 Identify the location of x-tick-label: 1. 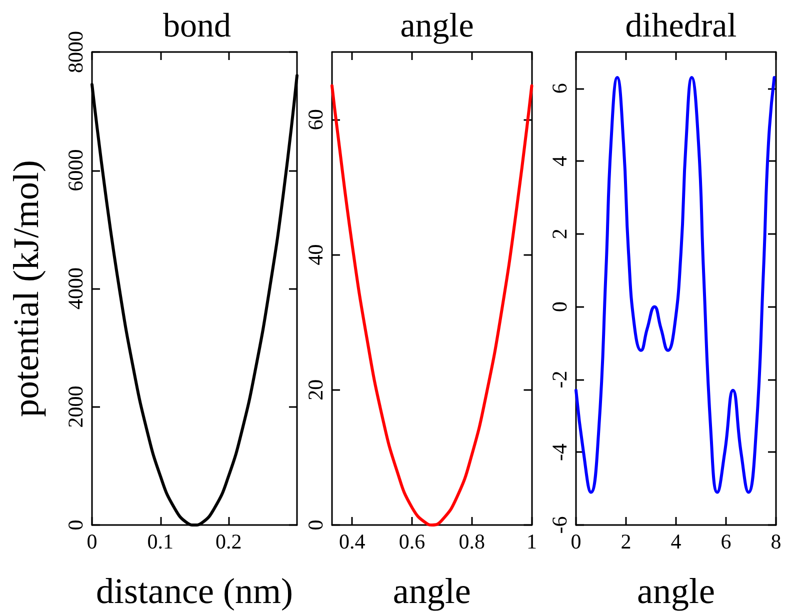
(531, 542).